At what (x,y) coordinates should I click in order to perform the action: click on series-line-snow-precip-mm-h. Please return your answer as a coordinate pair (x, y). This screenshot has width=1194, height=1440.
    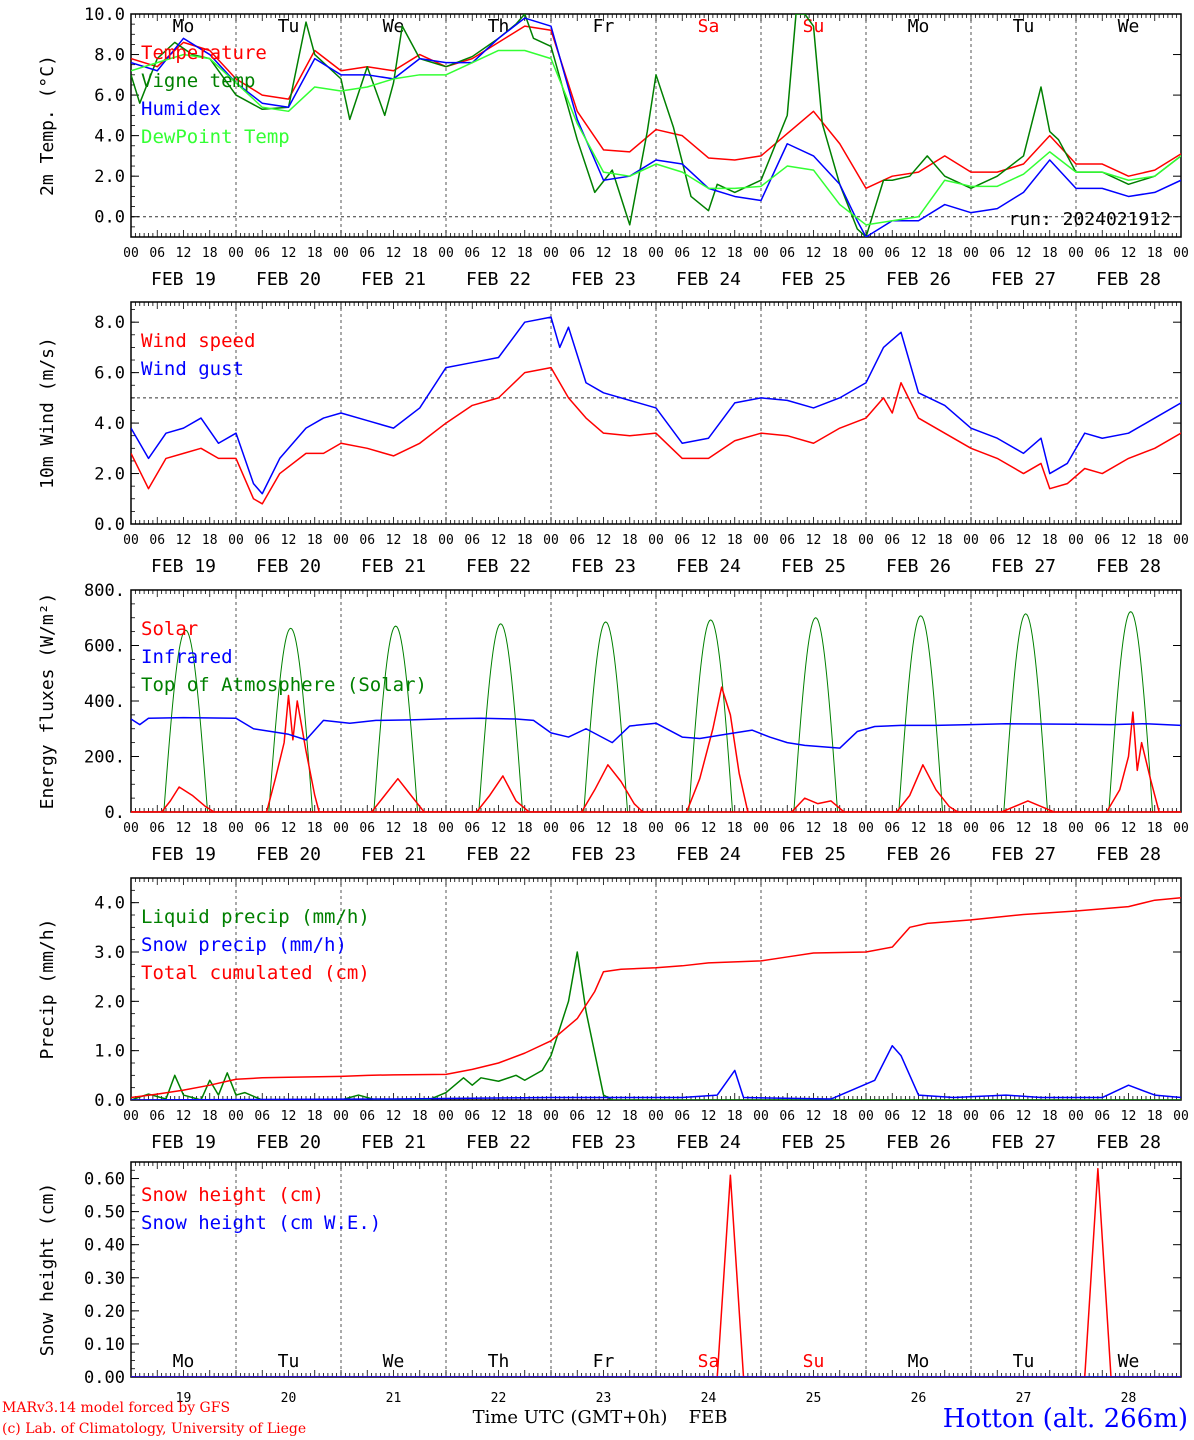
    Looking at the image, I should click on (656, 1072).